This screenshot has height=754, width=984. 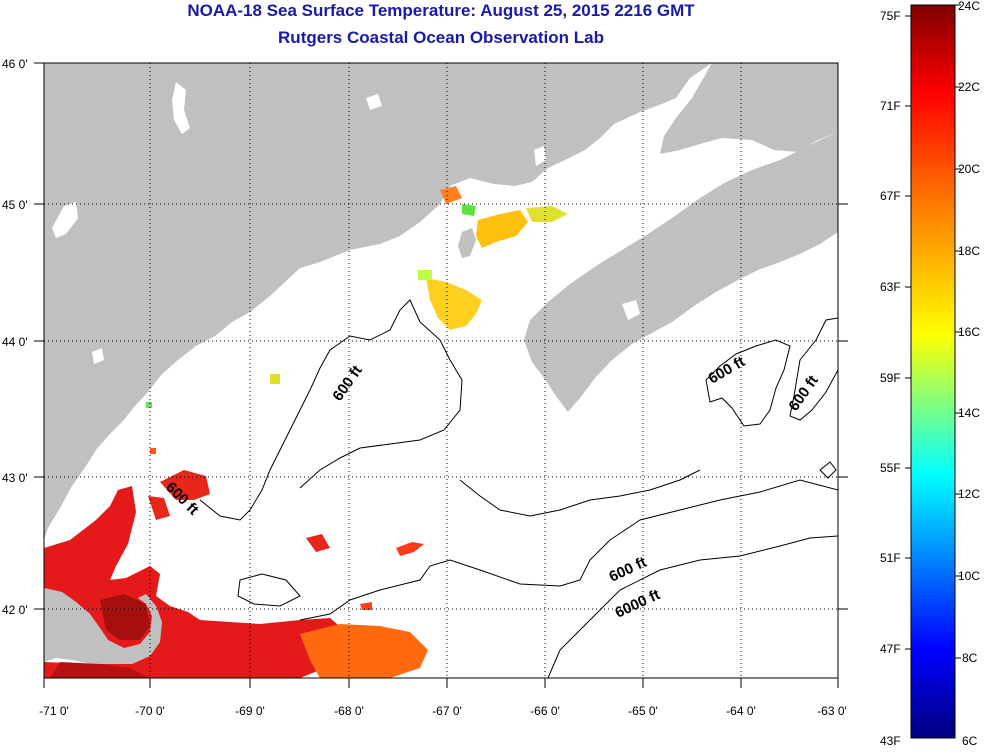 I want to click on land-grand-manan, so click(x=467, y=243).